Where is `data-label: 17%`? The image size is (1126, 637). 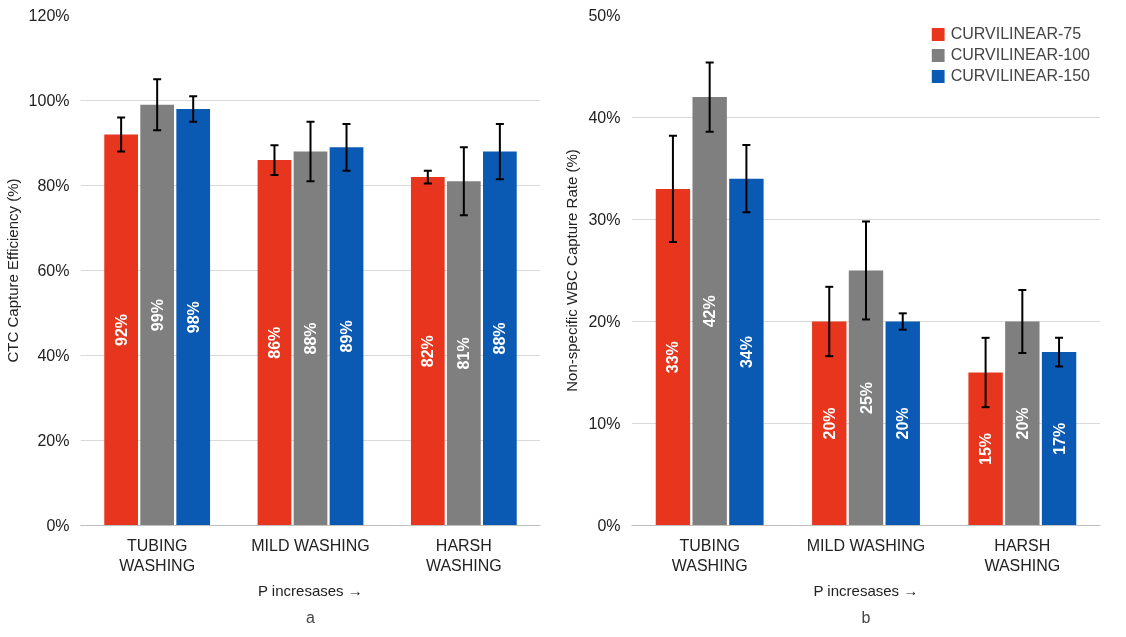 data-label: 17% is located at coordinates (1059, 438).